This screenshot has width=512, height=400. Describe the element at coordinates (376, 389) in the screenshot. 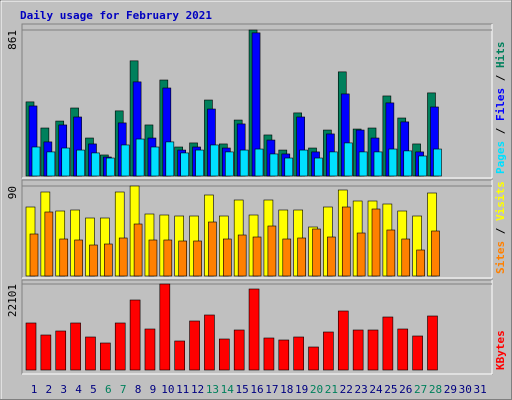

I see `x-tick-label: 24` at that location.